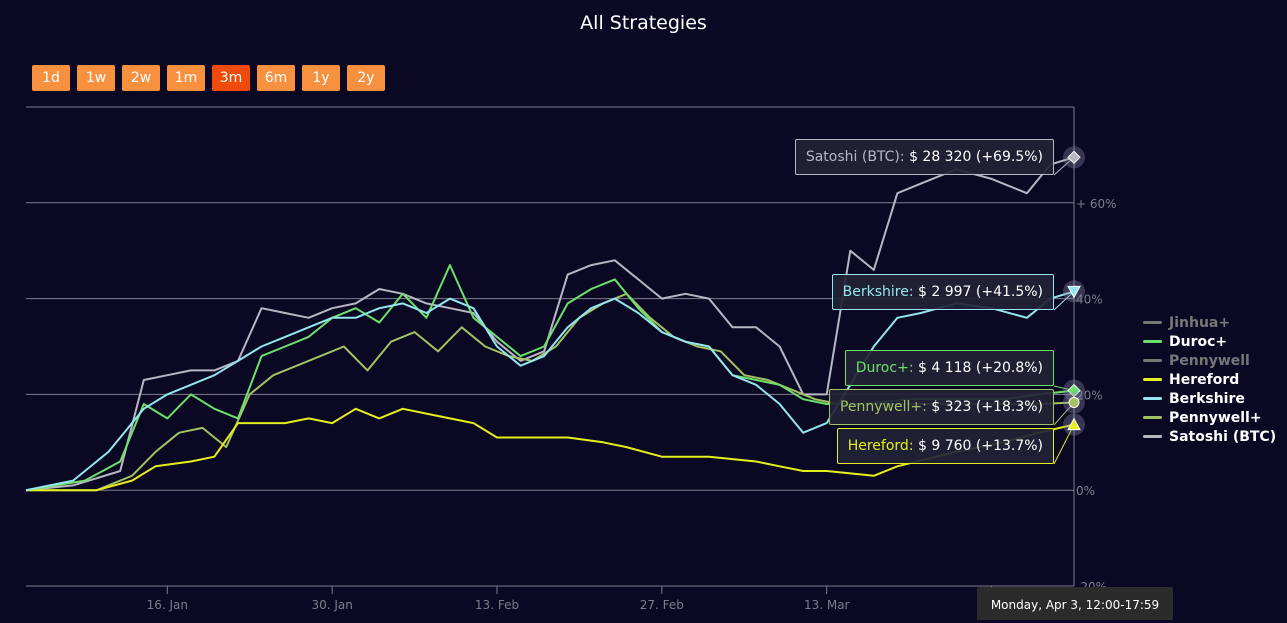  What do you see at coordinates (366, 78) in the screenshot?
I see `range-button-2y: 2y` at bounding box center [366, 78].